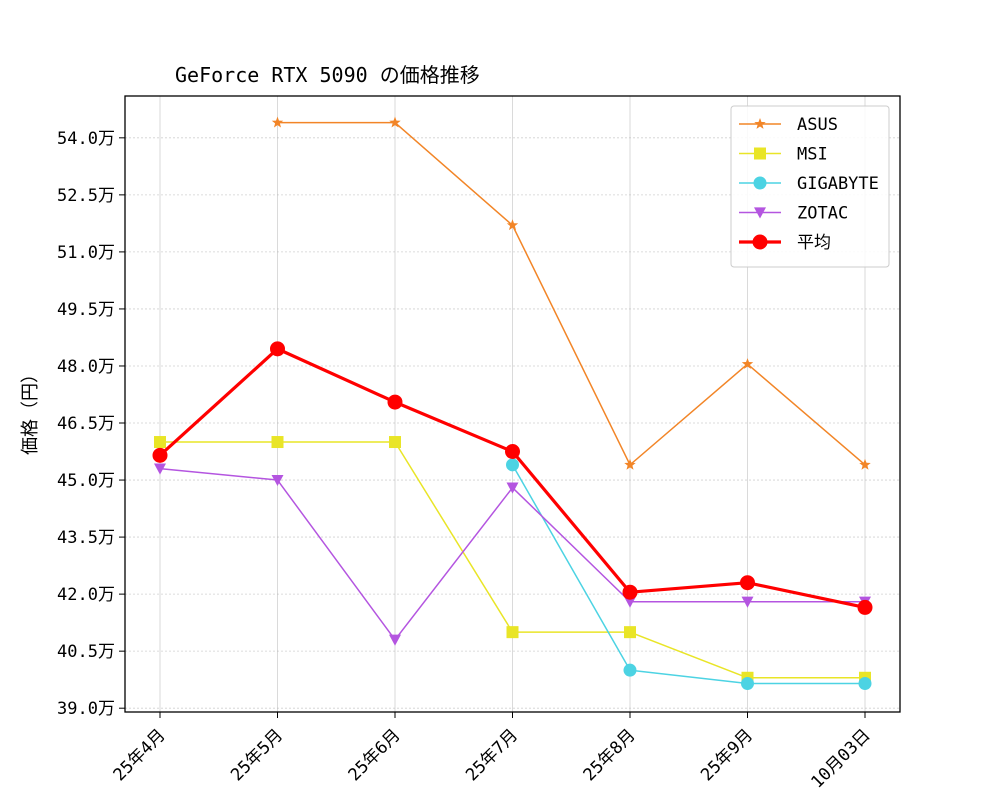 This screenshot has width=1000, height=804. I want to click on x-tick-label: 25年4月, so click(140, 755).